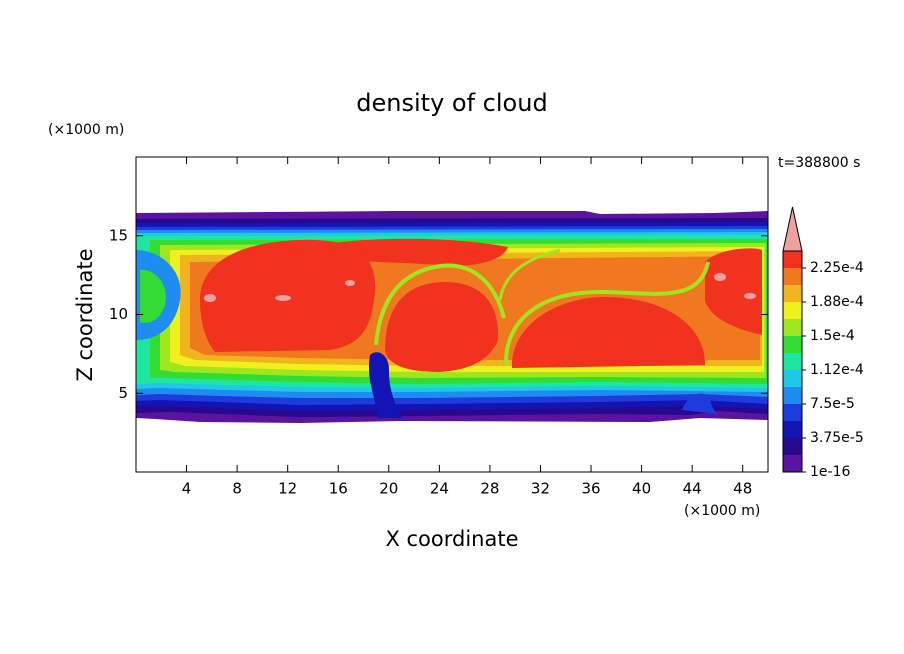  Describe the element at coordinates (830, 472) in the screenshot. I see `colorbar-label: 1e-16` at that location.